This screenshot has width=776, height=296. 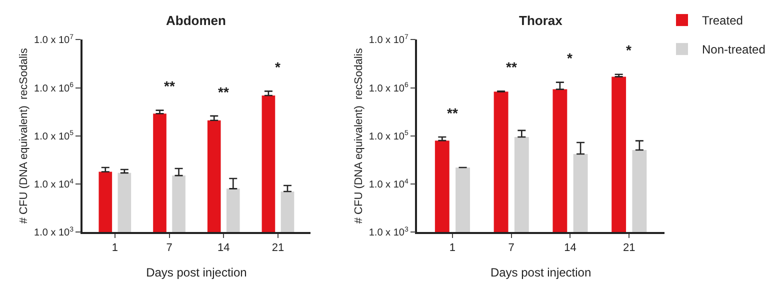 What do you see at coordinates (196, 20) in the screenshot?
I see `chart-title: Abdomen` at bounding box center [196, 20].